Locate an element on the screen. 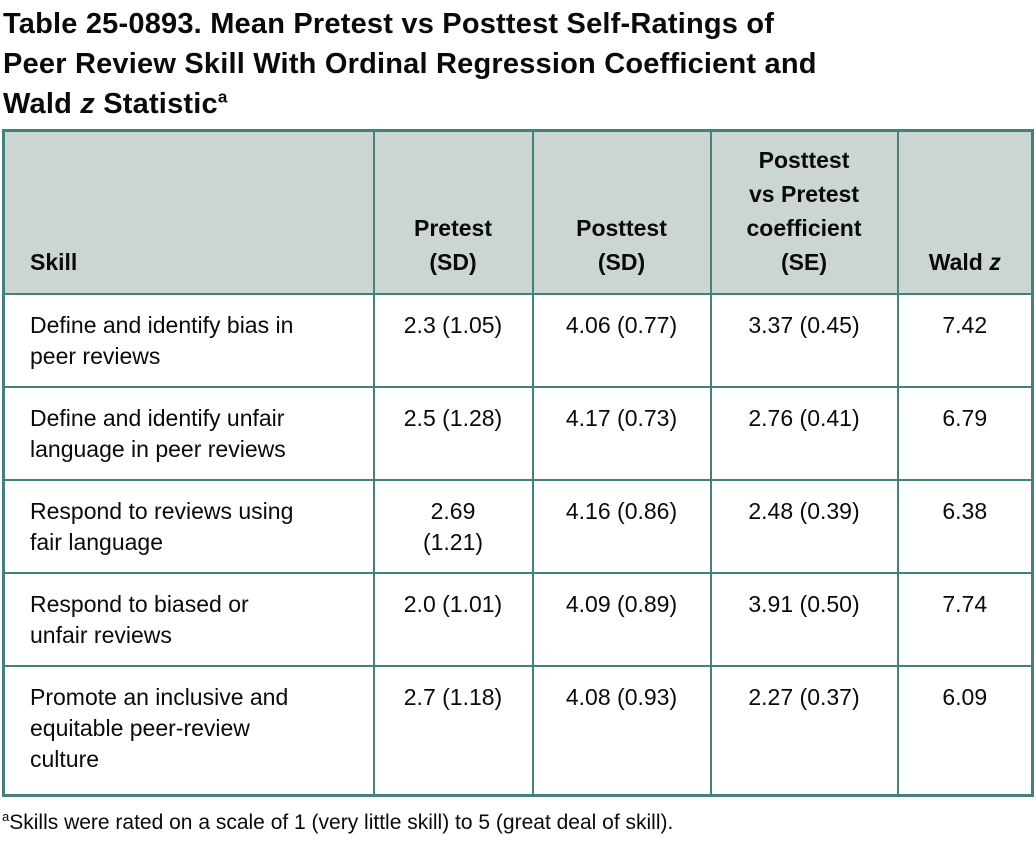 This screenshot has width=1036, height=844. footnote-marker: a is located at coordinates (6, 816).